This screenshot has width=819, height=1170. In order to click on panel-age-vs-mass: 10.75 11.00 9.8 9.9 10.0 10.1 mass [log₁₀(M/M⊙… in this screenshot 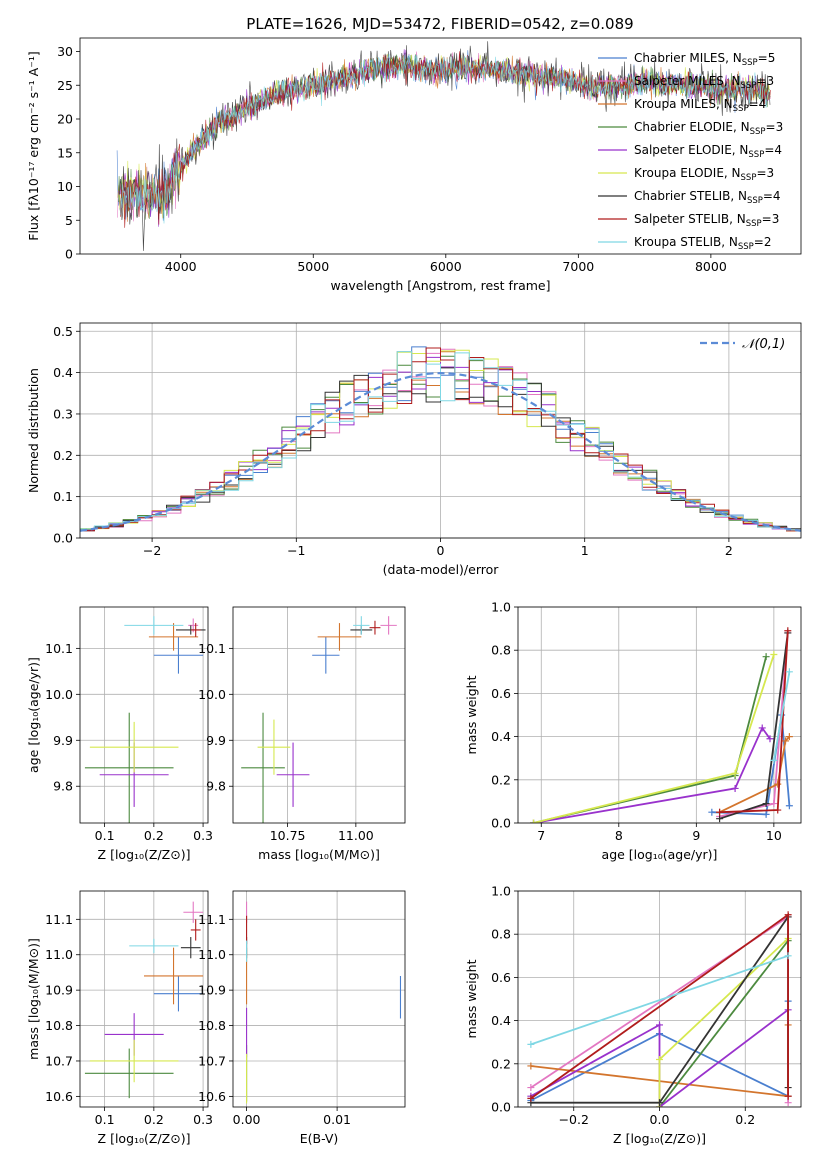, I will do `click(302, 734)`.